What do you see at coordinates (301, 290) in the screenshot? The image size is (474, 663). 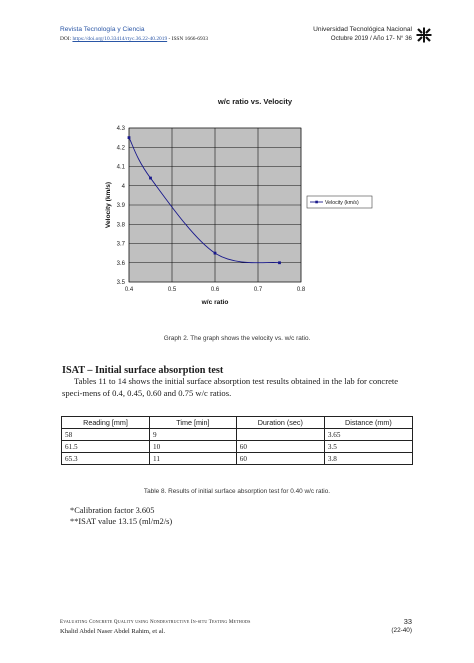 I see `x-tick-label: 0.8` at bounding box center [301, 290].